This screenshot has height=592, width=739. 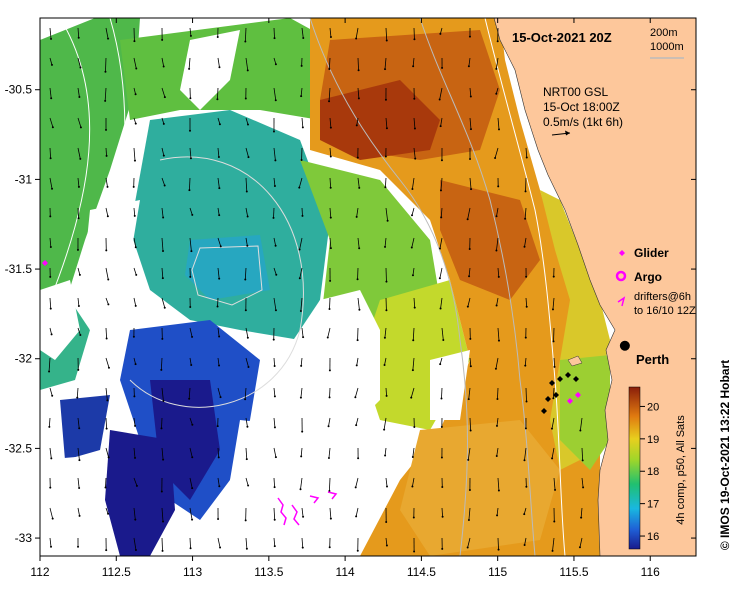 I want to click on mooring-marker, so click(x=568, y=375).